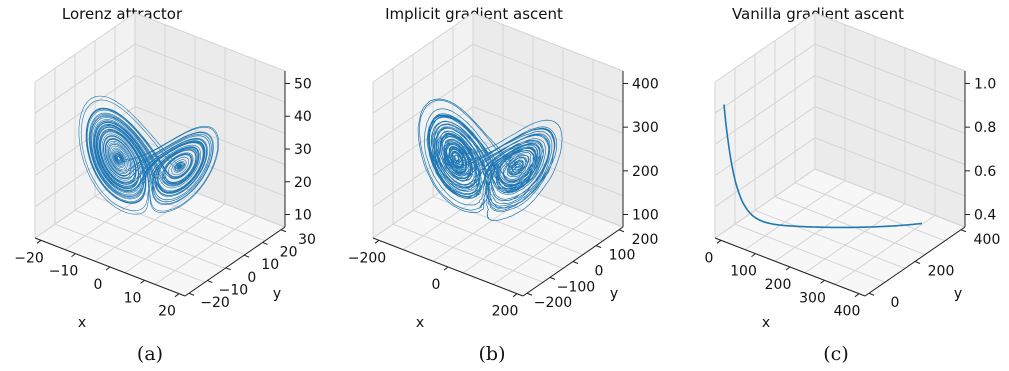  Describe the element at coordinates (215, 303) in the screenshot. I see `y-tick-label: −20` at that location.